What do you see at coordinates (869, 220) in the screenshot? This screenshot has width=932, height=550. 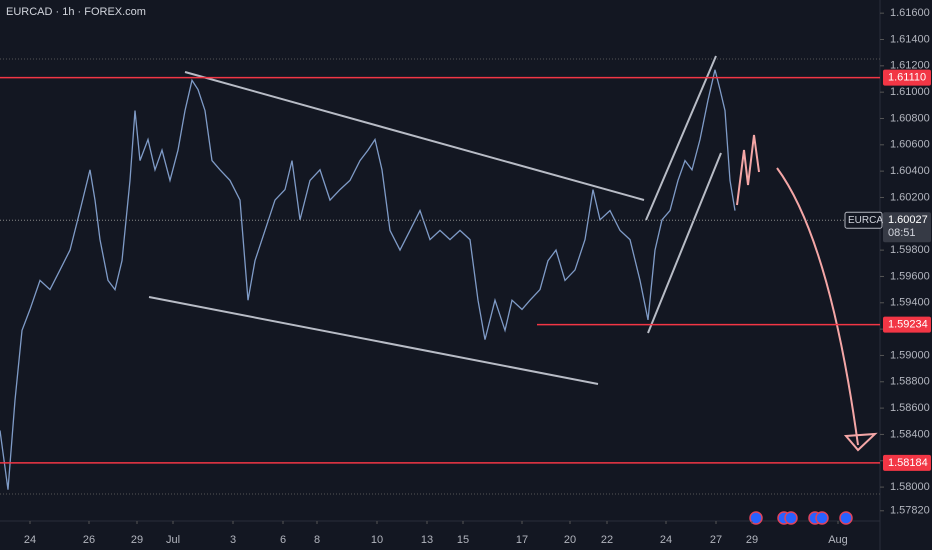 I see `symbol-label: EURCAD` at bounding box center [869, 220].